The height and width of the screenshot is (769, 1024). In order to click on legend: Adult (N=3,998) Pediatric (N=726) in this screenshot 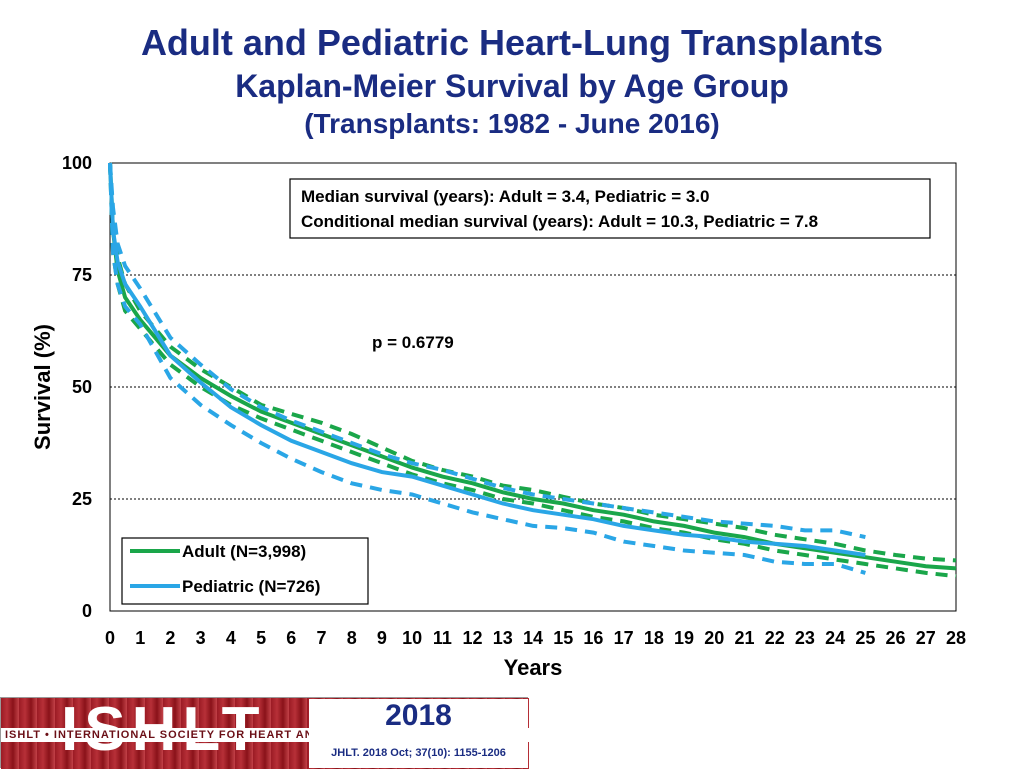, I will do `click(245, 571)`.